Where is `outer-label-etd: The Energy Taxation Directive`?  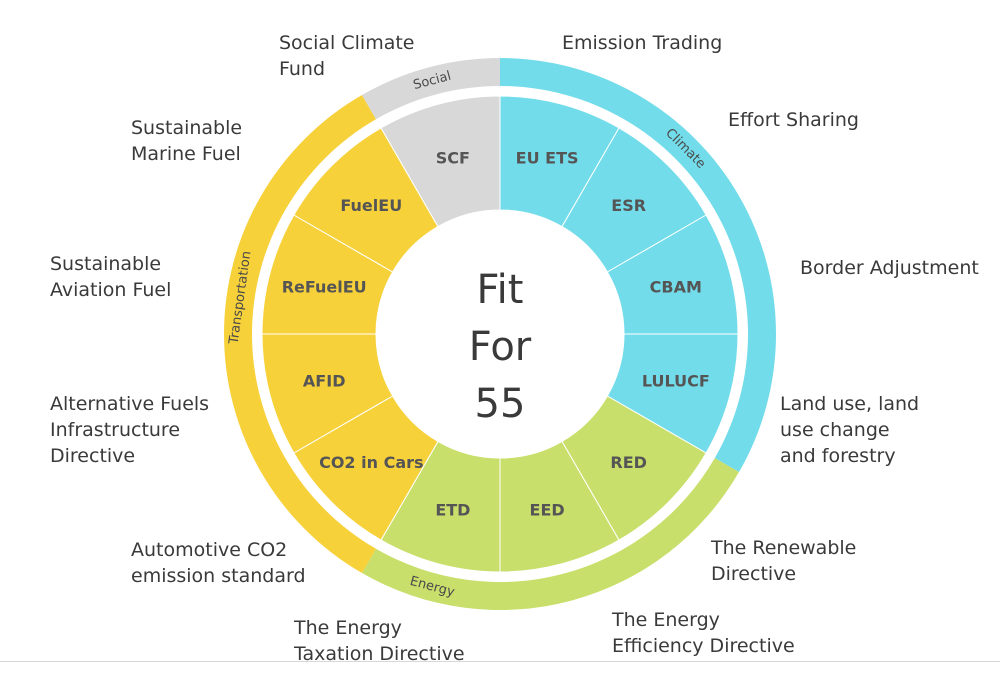
outer-label-etd: The Energy Taxation Directive is located at coordinates (379, 641).